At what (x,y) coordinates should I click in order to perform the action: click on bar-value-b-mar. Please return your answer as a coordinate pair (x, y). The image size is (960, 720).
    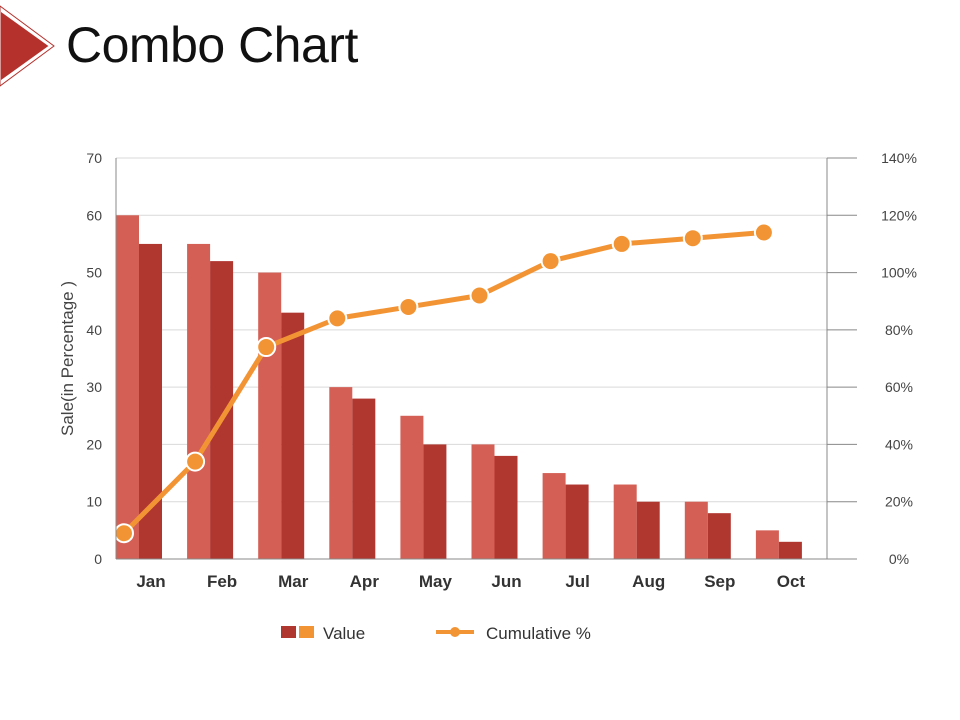
    Looking at the image, I should click on (293, 435).